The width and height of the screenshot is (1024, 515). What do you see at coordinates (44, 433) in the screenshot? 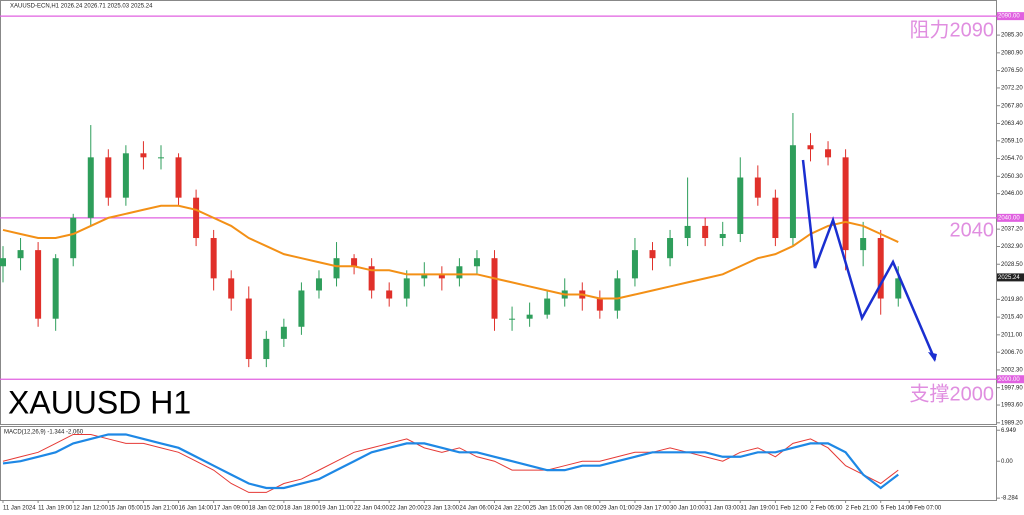
I see `macd-label: MACD(12,26,9) -1.344 -2.060` at bounding box center [44, 433].